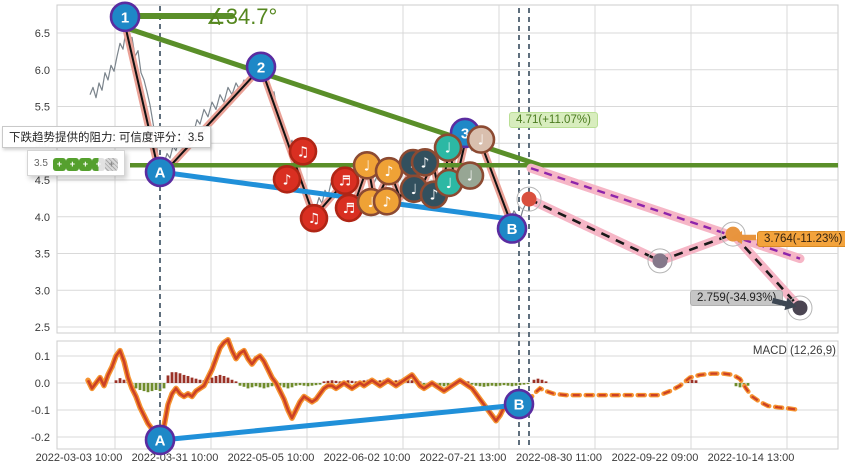 Image resolution: width=845 pixels, height=471 pixels. What do you see at coordinates (801, 239) in the screenshot?
I see `price-target-label-mid: 3.764(-11.23%)` at bounding box center [801, 239].